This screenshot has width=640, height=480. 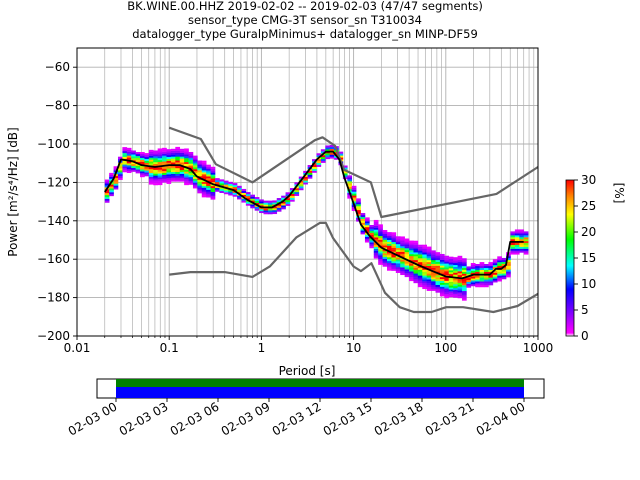 I want to click on y-tick-label: −80, so click(x=57, y=106).